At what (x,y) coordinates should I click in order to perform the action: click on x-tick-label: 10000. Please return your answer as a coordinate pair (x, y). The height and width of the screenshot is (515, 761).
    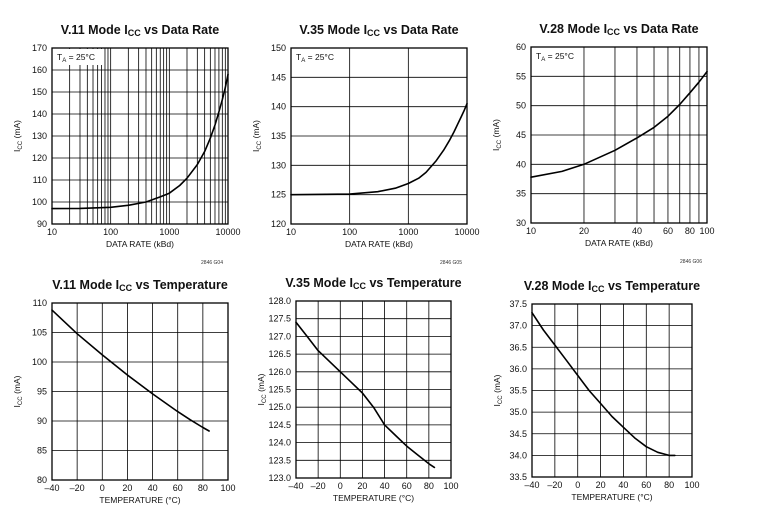
    Looking at the image, I should click on (466, 232).